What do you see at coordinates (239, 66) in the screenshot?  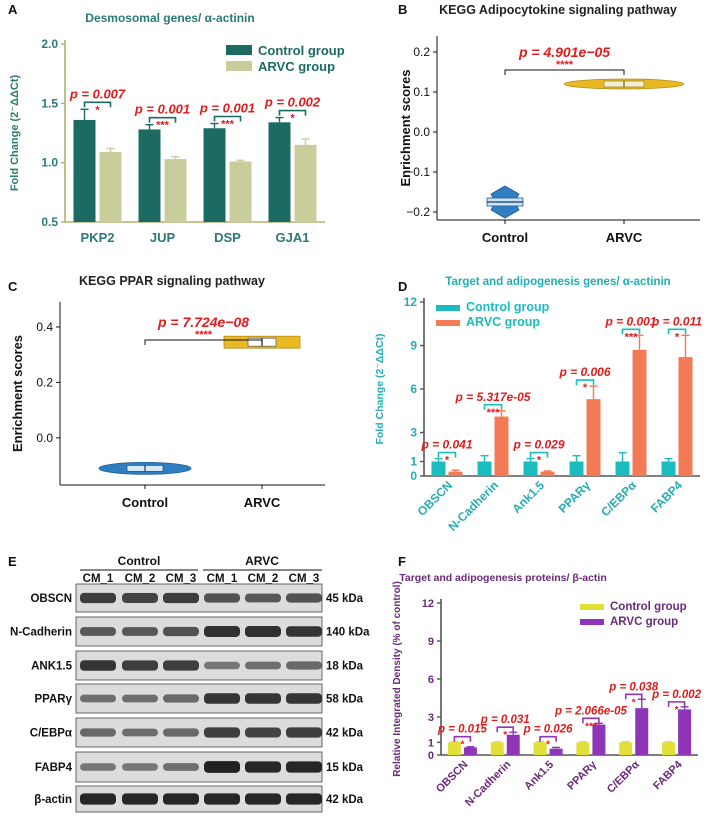 I see `legend-swatch-arvc` at bounding box center [239, 66].